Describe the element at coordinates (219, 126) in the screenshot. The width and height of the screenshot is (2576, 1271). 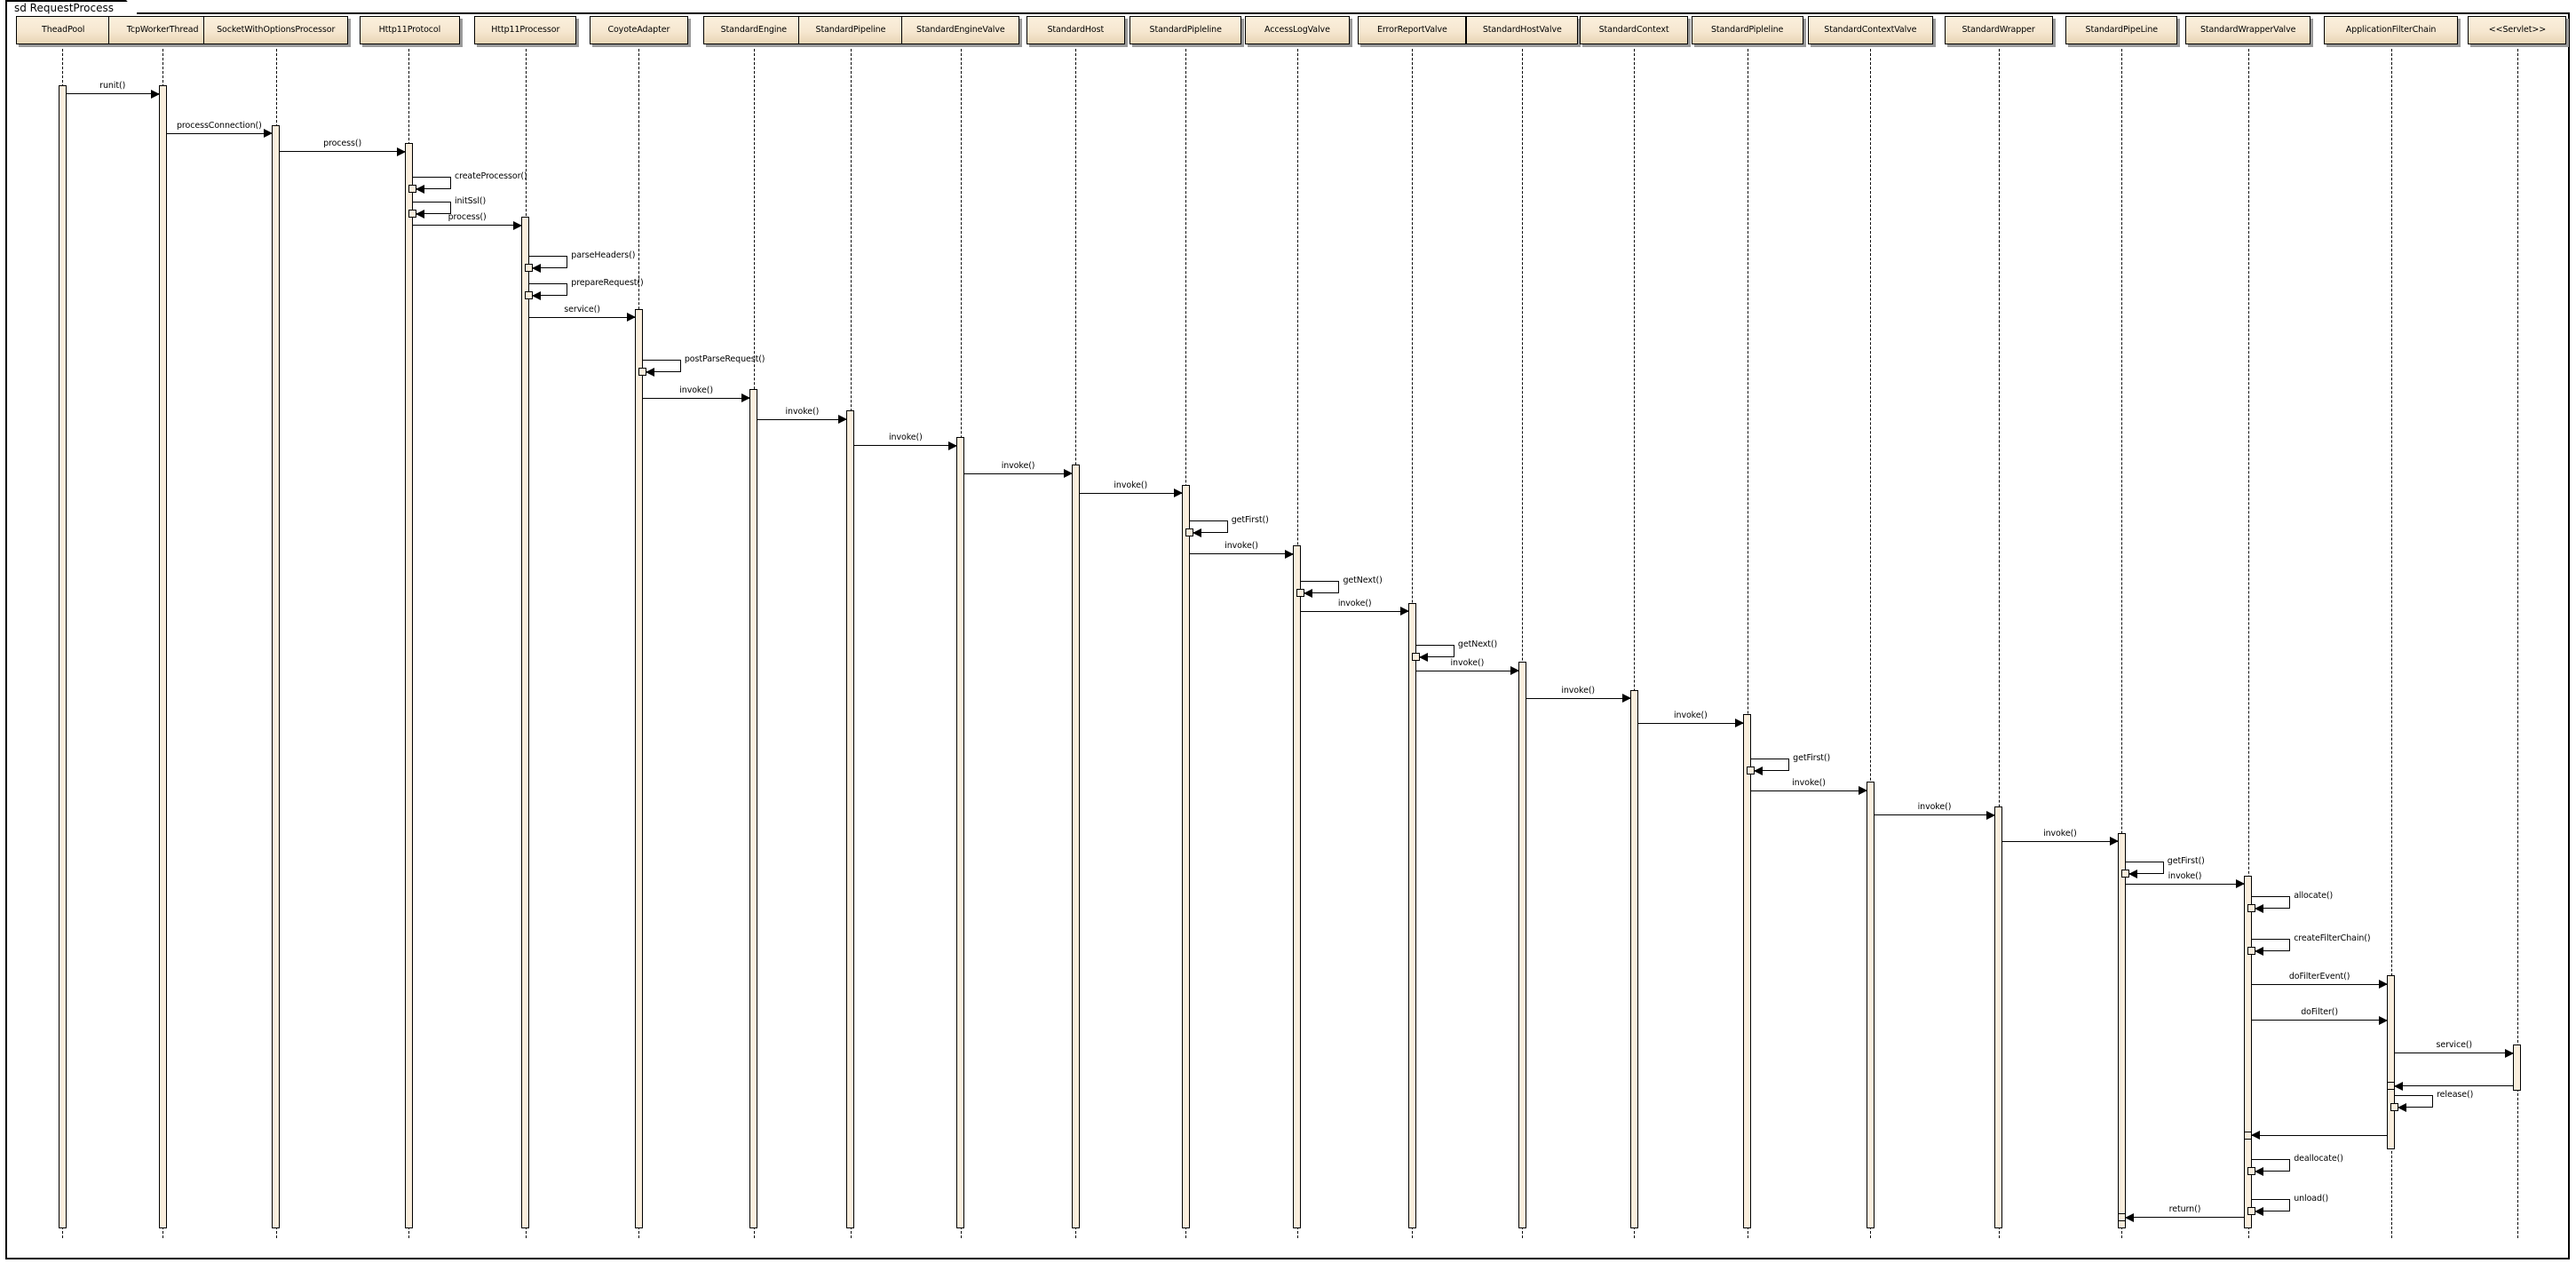
I see `message-label: processConnection()` at that location.